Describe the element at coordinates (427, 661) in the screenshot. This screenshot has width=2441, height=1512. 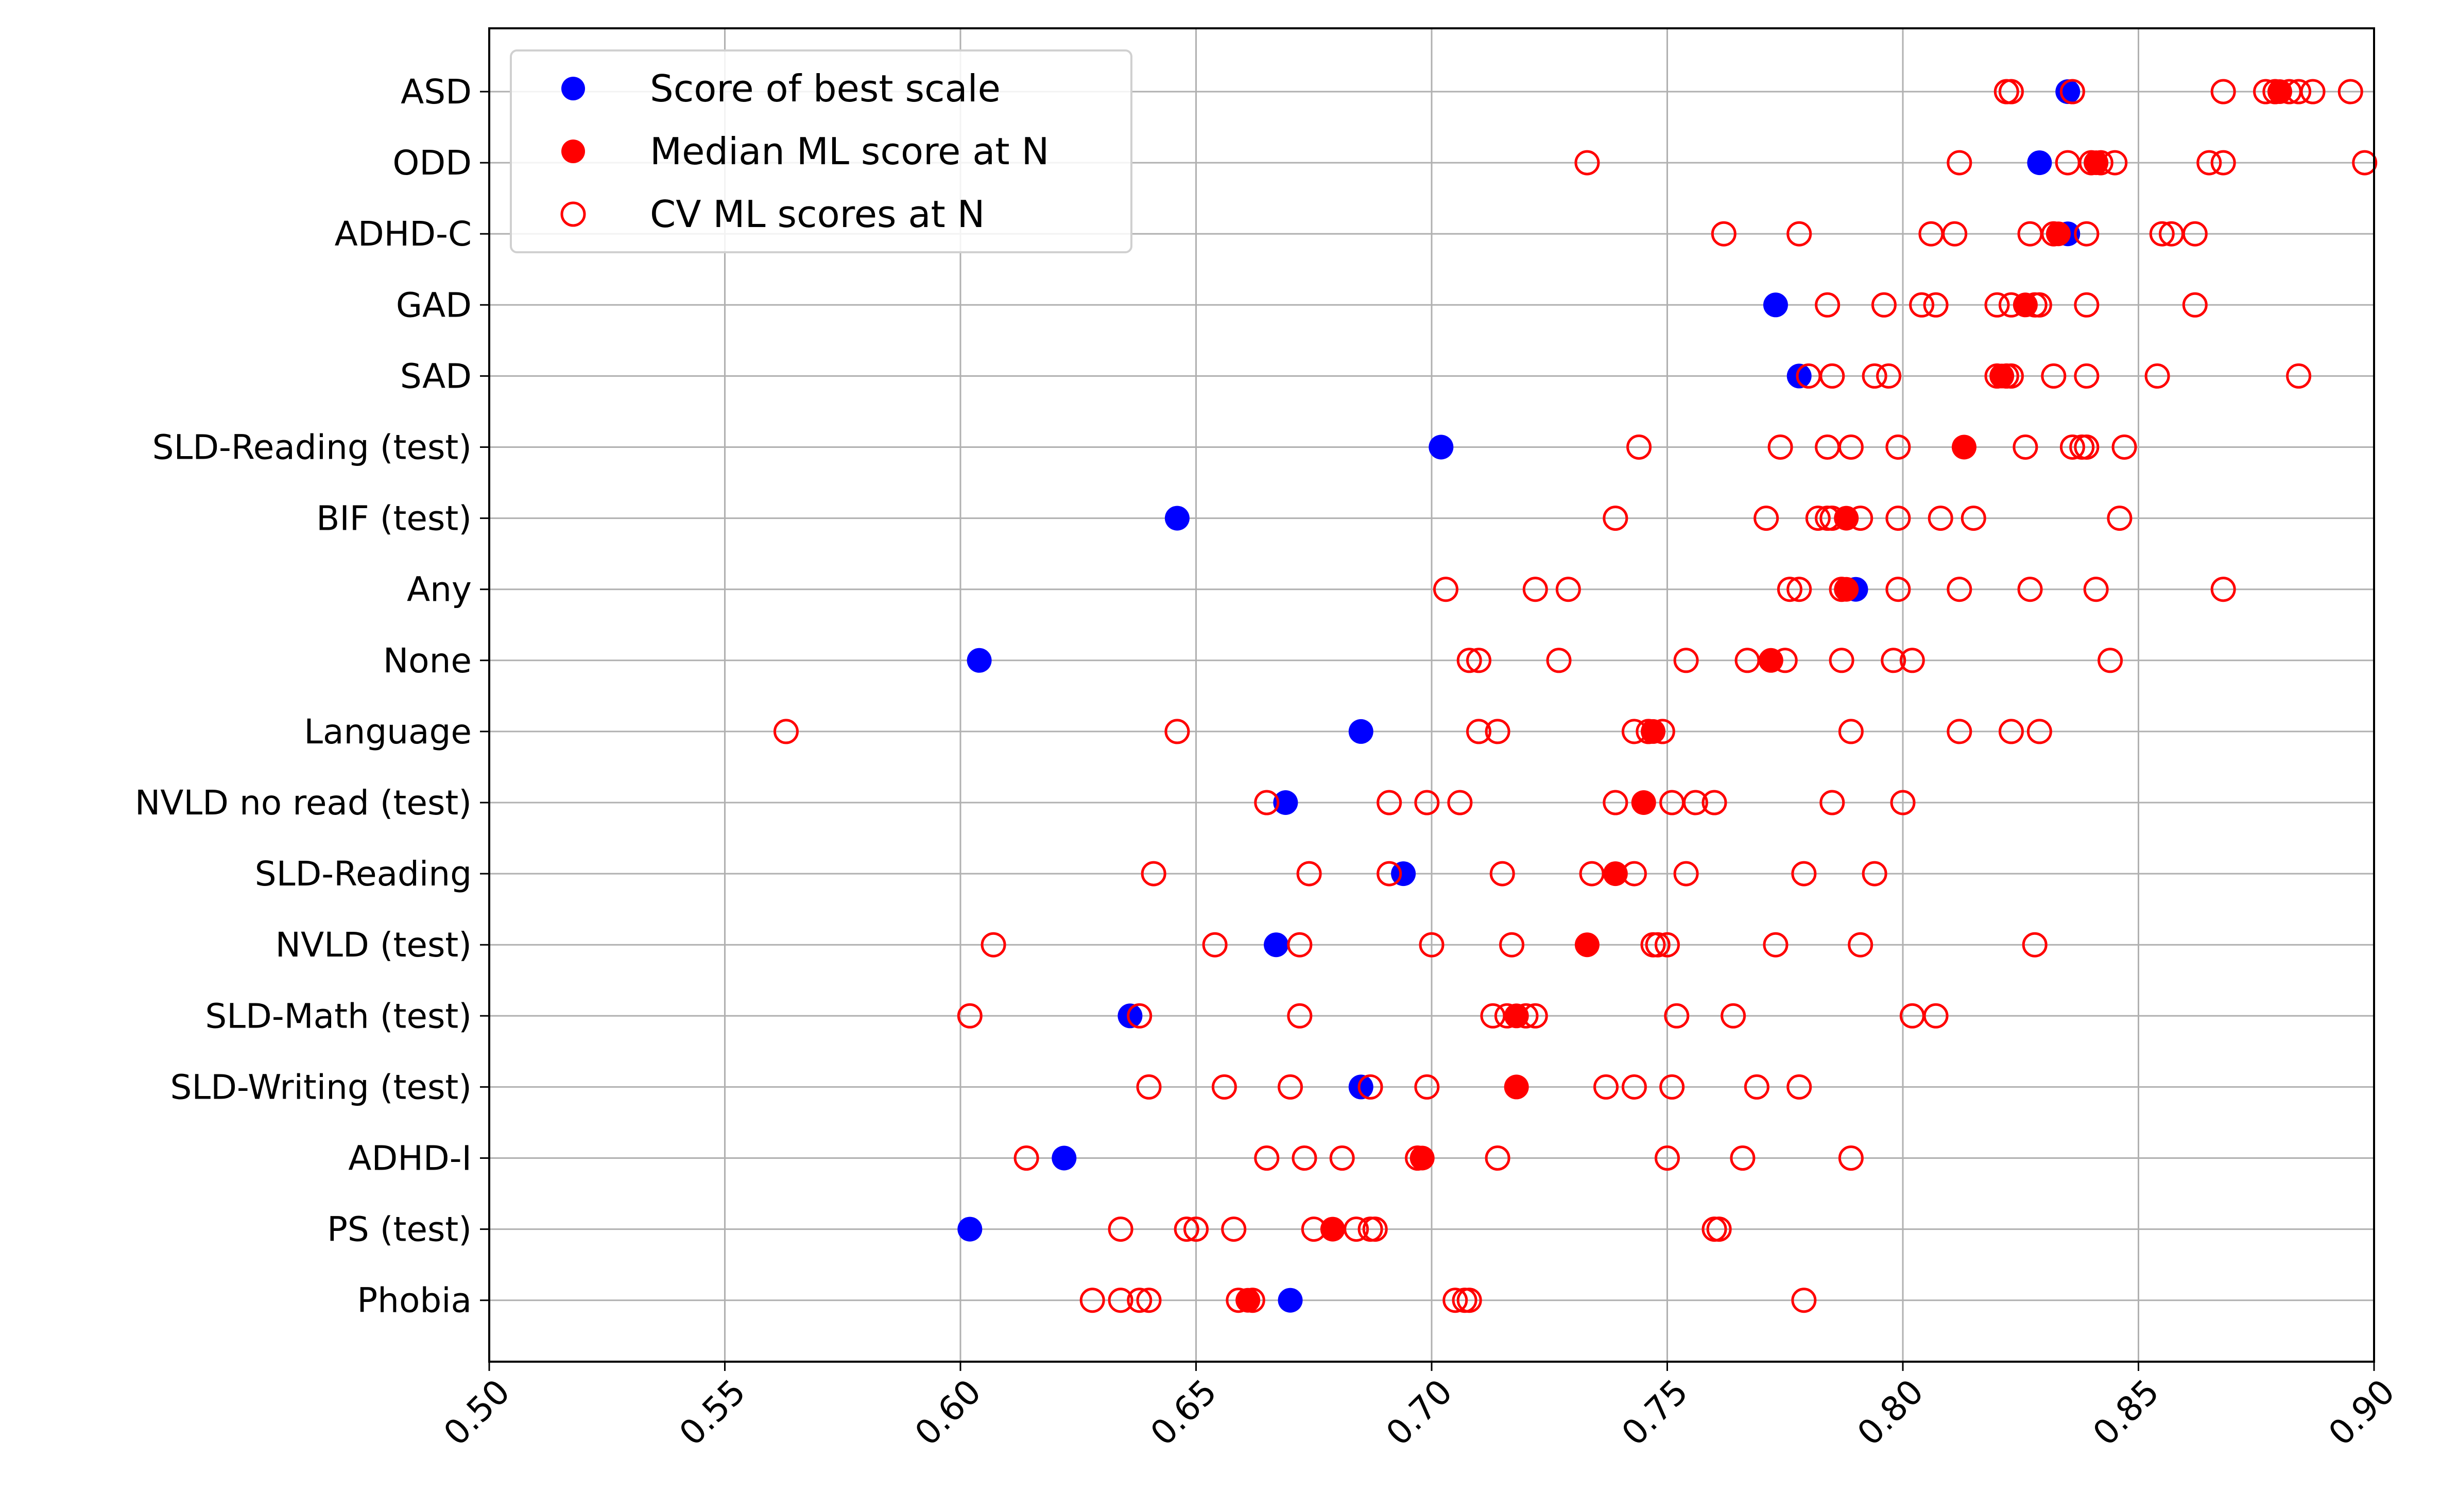
I see `y-tick-label: None` at that location.